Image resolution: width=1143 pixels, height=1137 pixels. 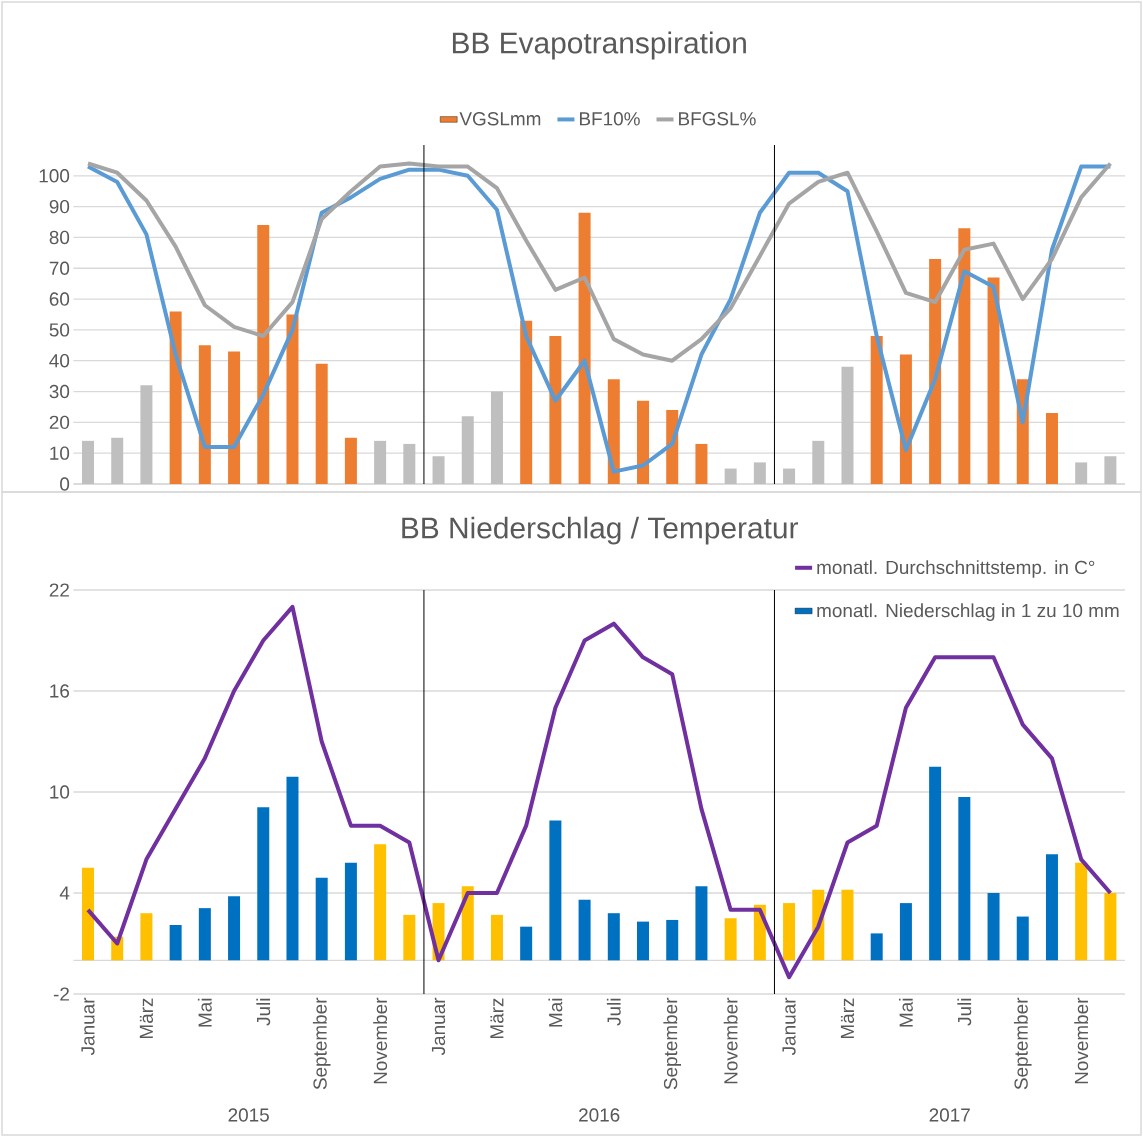 What do you see at coordinates (599, 1115) in the screenshot?
I see `text: 2016` at bounding box center [599, 1115].